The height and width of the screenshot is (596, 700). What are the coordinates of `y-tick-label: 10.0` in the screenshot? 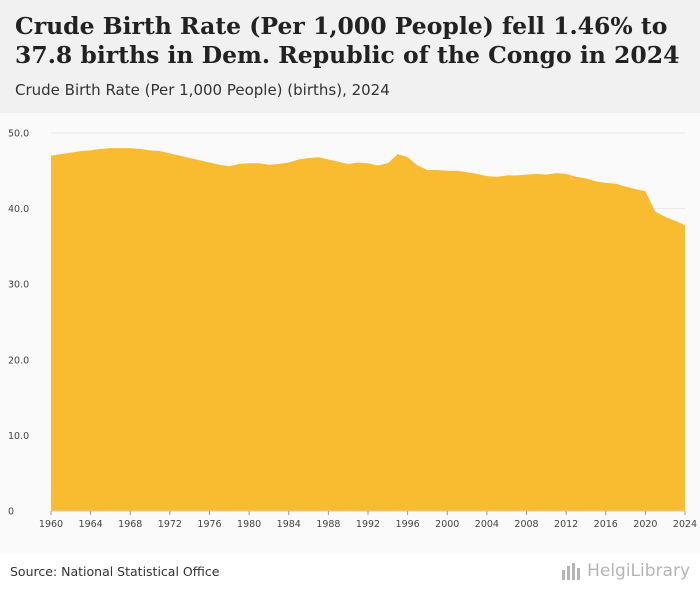 It's located at (18, 436).